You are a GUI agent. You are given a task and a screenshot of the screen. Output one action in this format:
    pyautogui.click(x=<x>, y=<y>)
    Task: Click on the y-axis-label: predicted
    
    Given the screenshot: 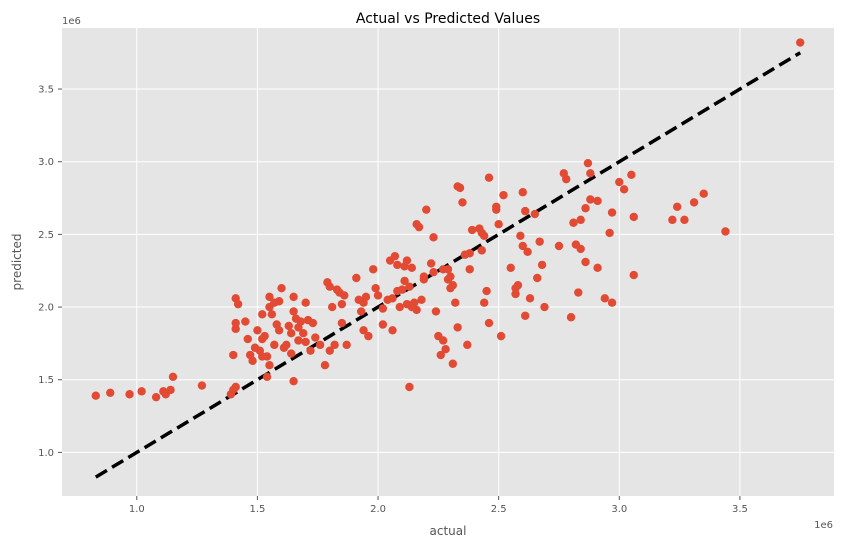 What is the action you would take?
    pyautogui.click(x=17, y=262)
    